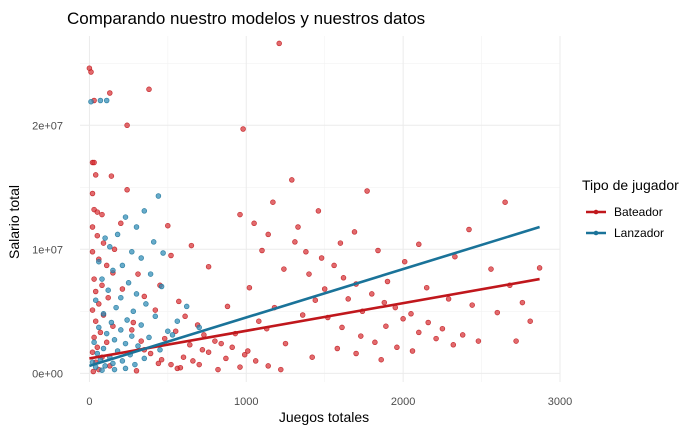 This screenshot has height=432, width=700. Describe the element at coordinates (14, 222) in the screenshot. I see `y-axis-title: Salario total` at that location.